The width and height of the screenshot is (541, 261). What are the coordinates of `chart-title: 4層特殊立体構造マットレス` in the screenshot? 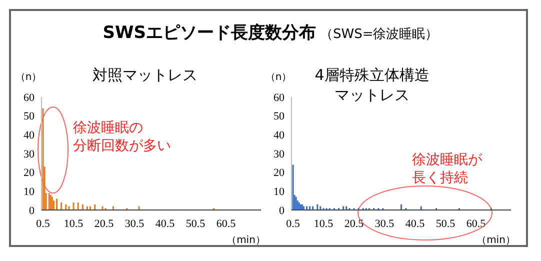 It's located at (372, 85).